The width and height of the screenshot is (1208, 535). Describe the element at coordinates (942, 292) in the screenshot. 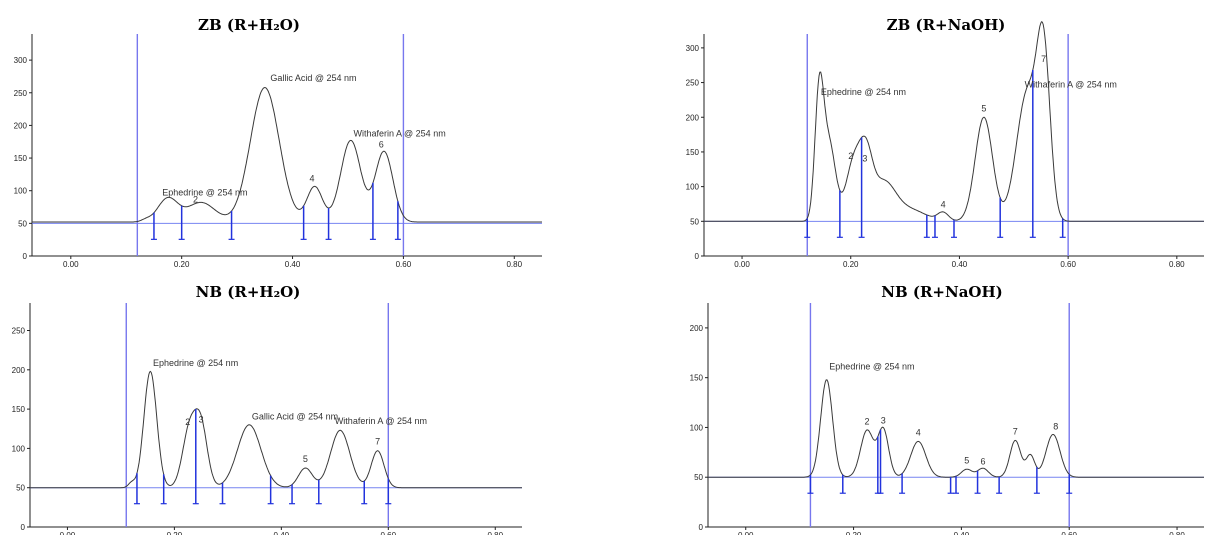

I see `chart-title: NB (R+NaOH)` at that location.